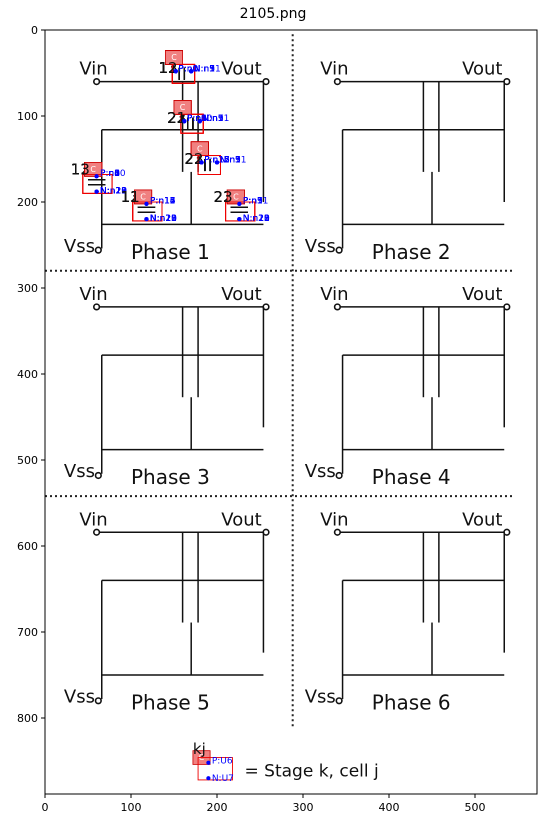 Image resolution: width=546 pixels, height=836 pixels. I want to click on y-tick-label: 200, so click(27, 202).